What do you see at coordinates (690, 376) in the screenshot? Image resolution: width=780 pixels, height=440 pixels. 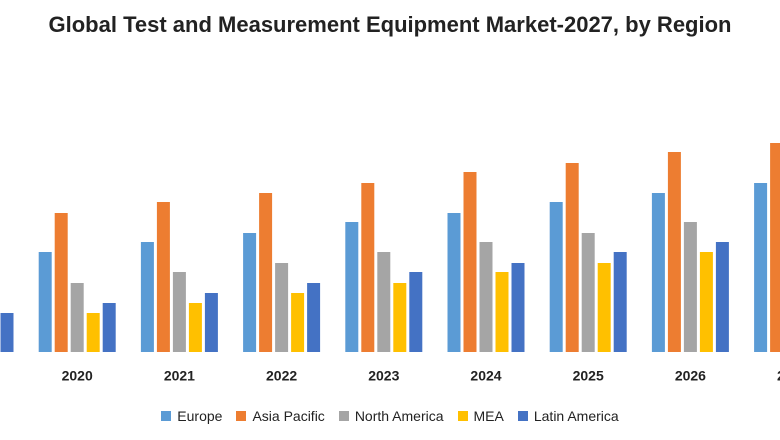 I see `x-tick-label: 2026` at bounding box center [690, 376].